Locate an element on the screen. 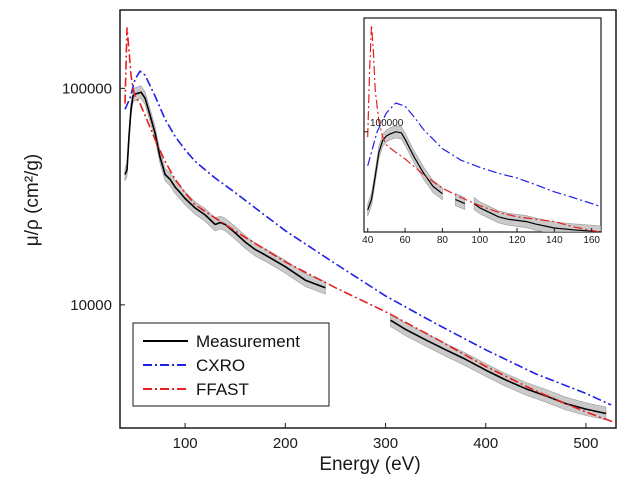  inset-x-tick-label-60: 60 is located at coordinates (405, 240).